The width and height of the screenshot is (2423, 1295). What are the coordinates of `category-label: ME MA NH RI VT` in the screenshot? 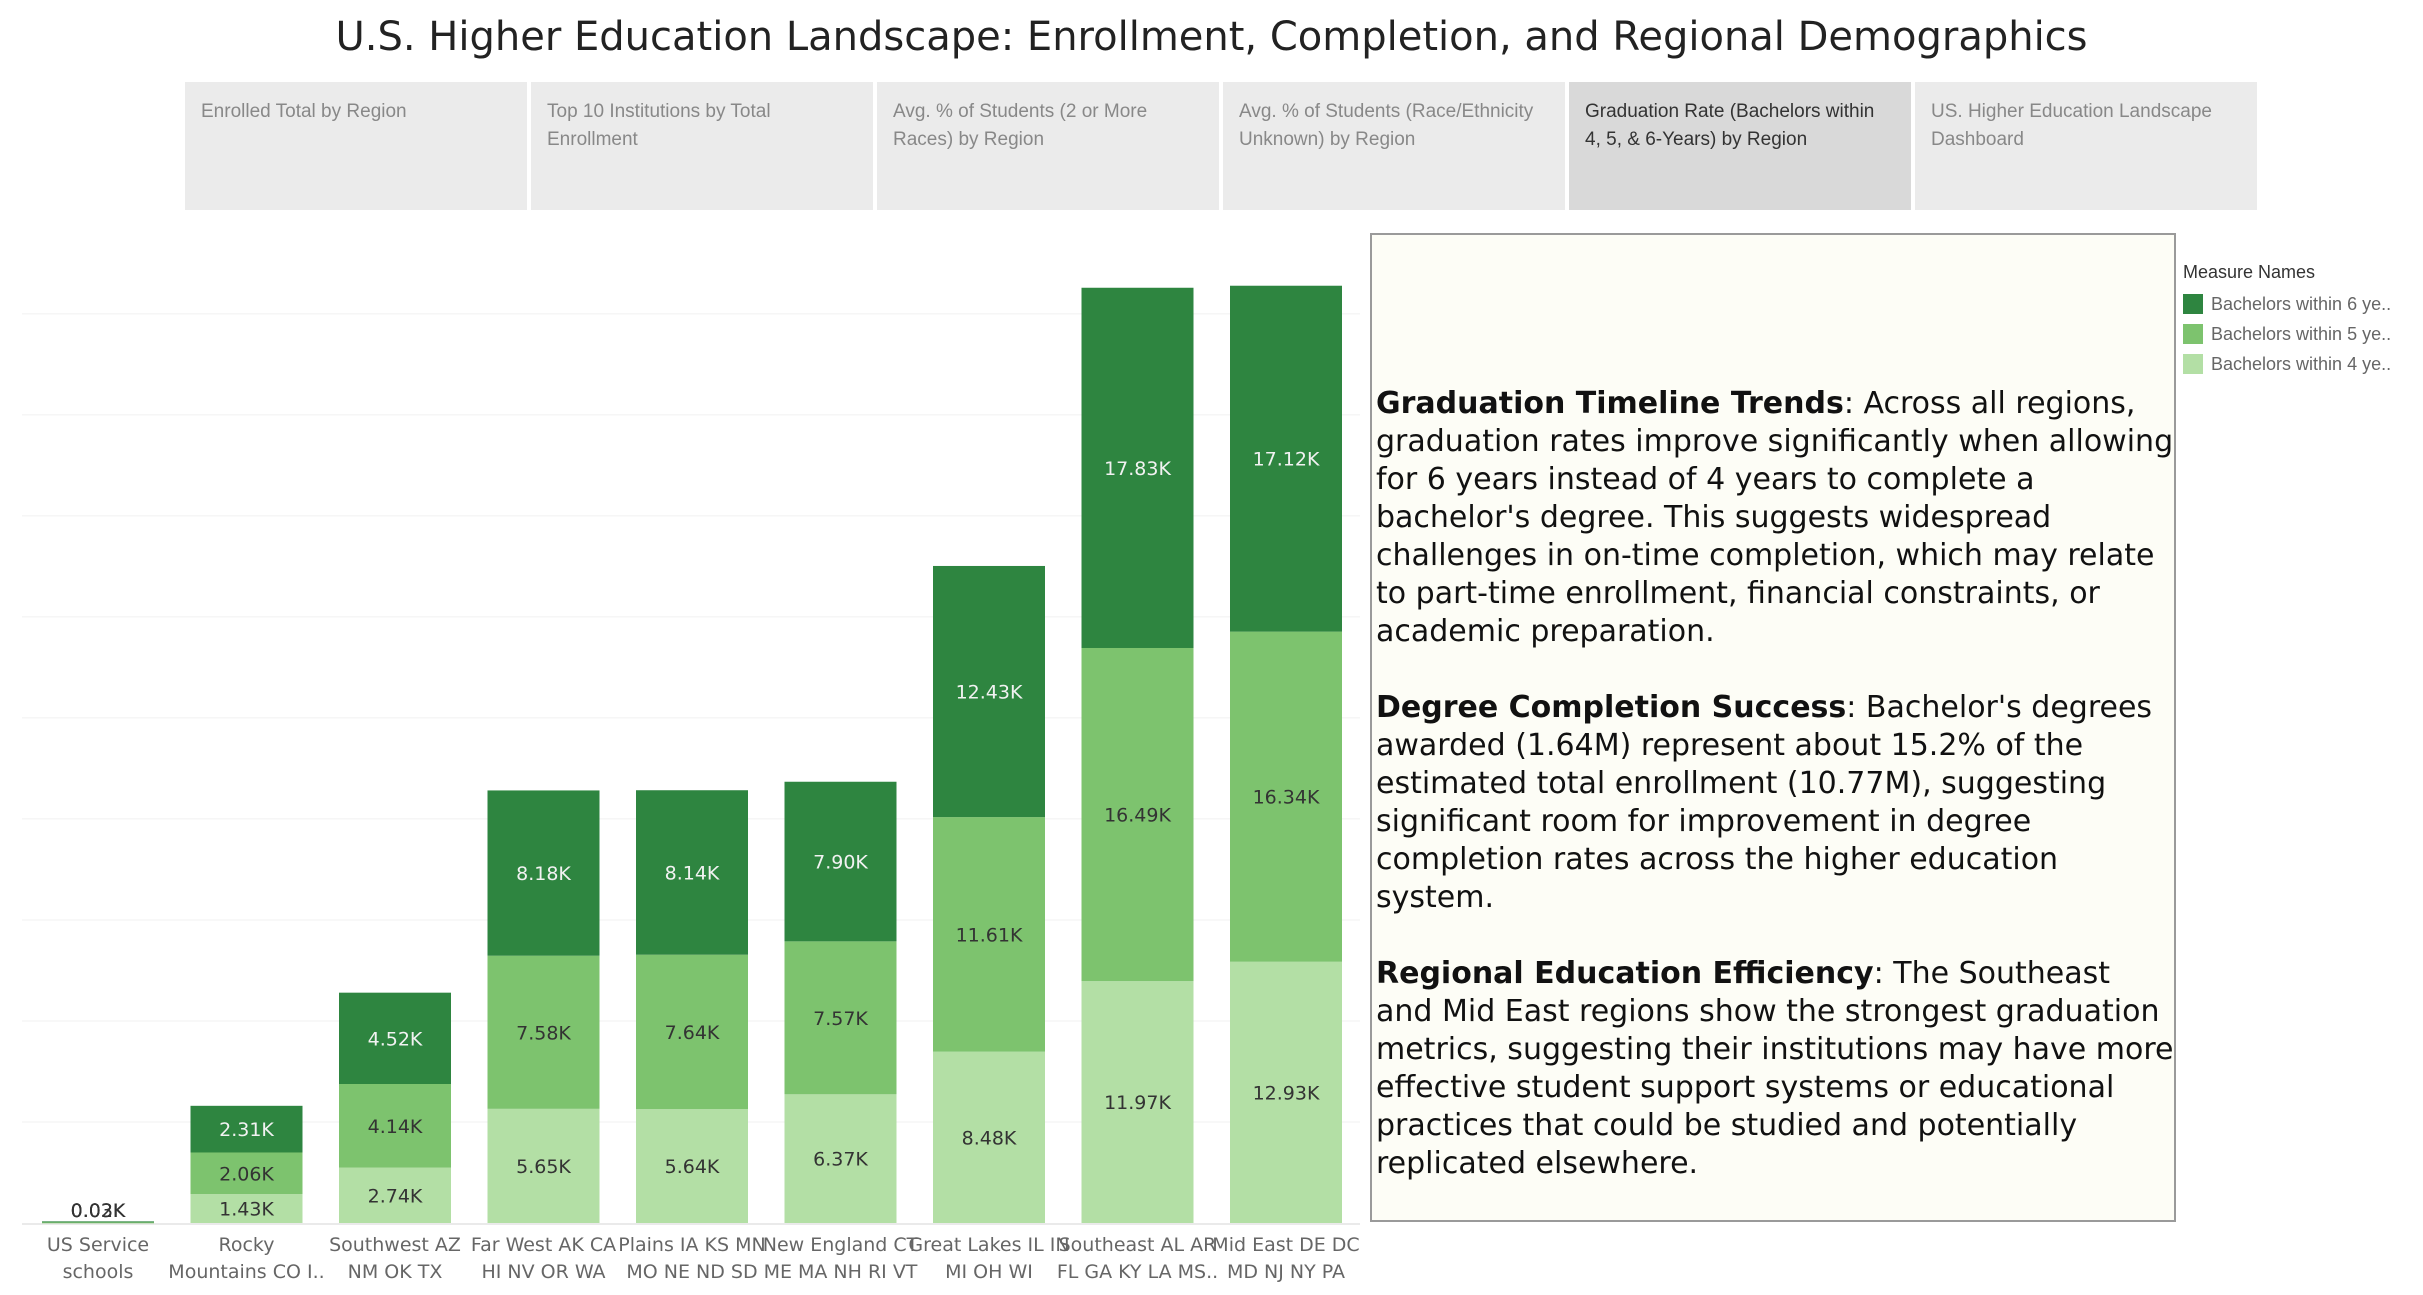 It's located at (841, 1272).